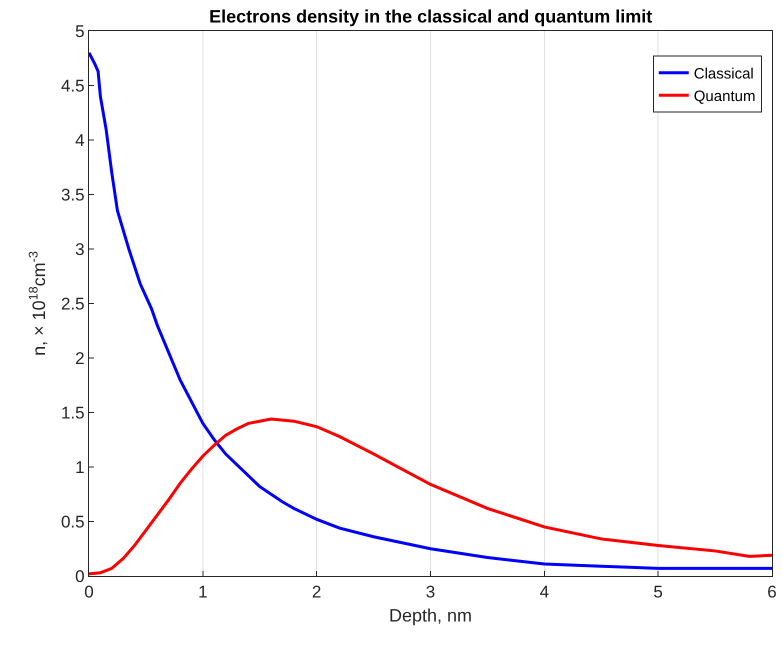 This screenshot has width=783, height=649. Describe the element at coordinates (430, 616) in the screenshot. I see `x-axis-title: Depth, nm` at that location.